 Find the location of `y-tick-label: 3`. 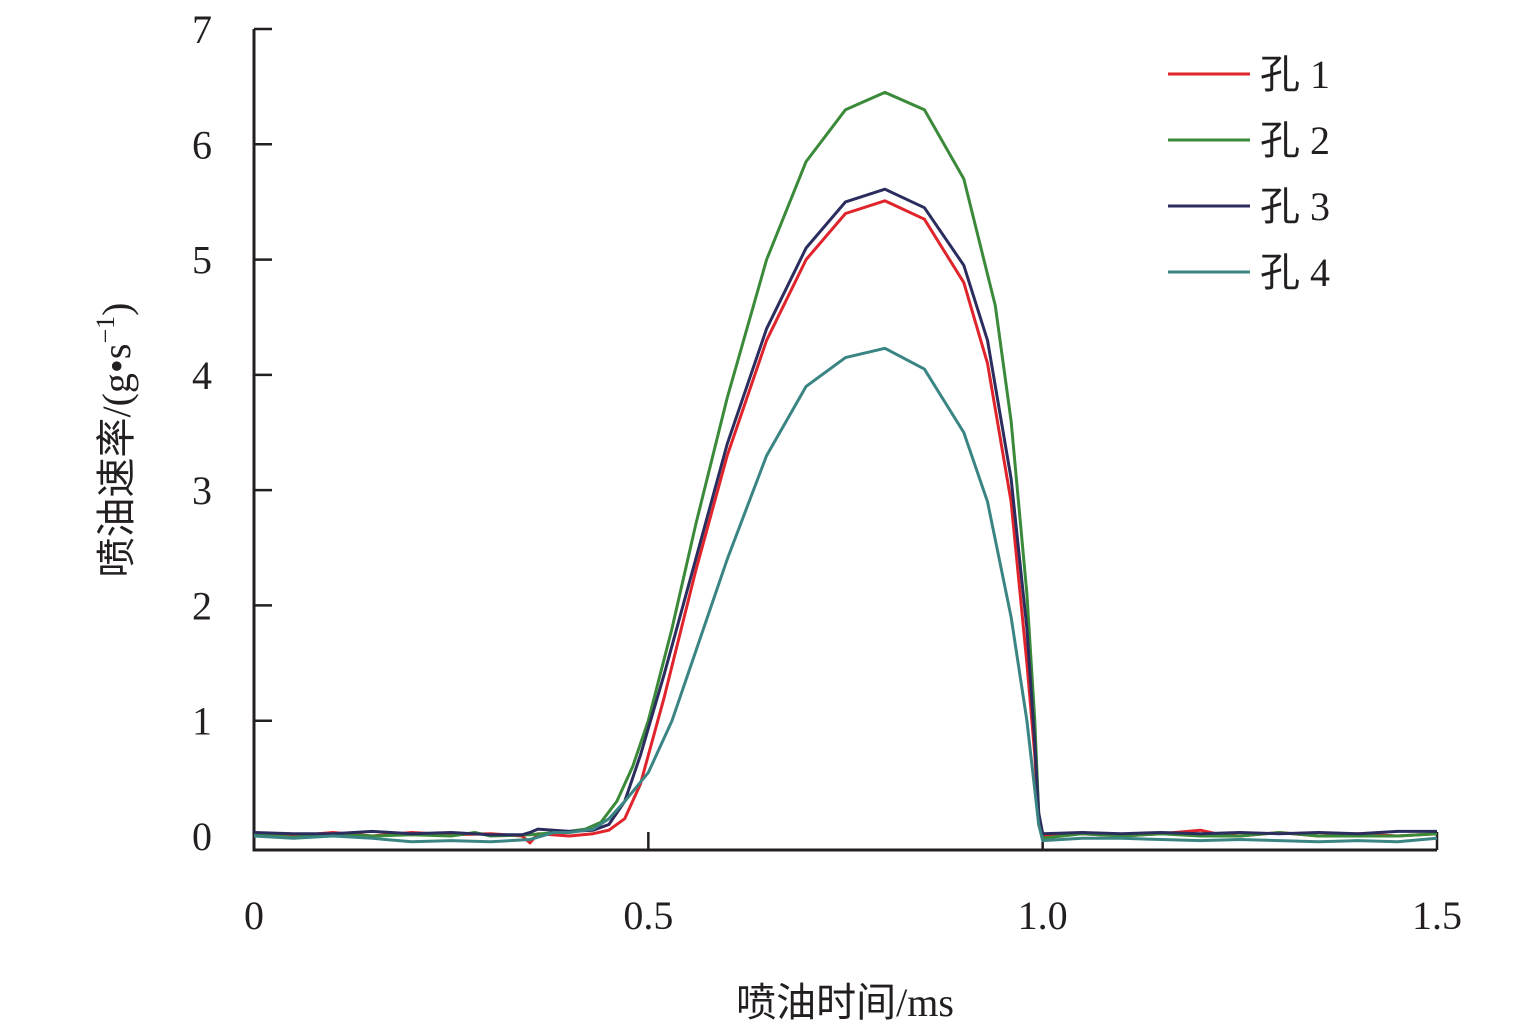

y-tick-label: 3 is located at coordinates (202, 490).